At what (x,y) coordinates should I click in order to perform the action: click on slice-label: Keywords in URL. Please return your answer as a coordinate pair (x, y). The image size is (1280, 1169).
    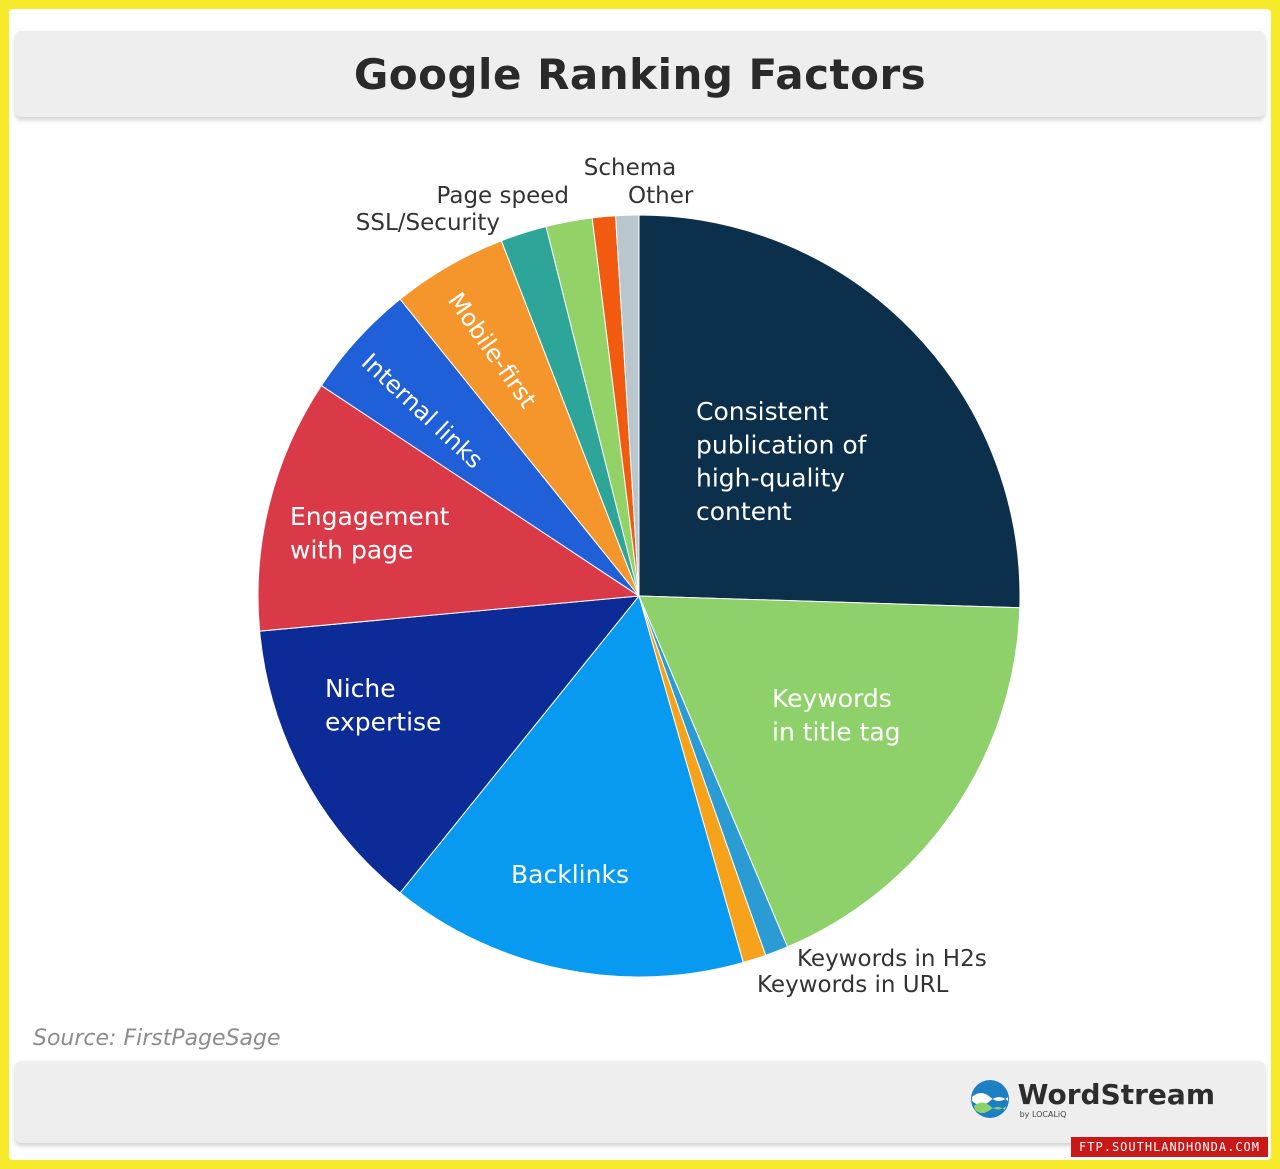
    Looking at the image, I should click on (853, 985).